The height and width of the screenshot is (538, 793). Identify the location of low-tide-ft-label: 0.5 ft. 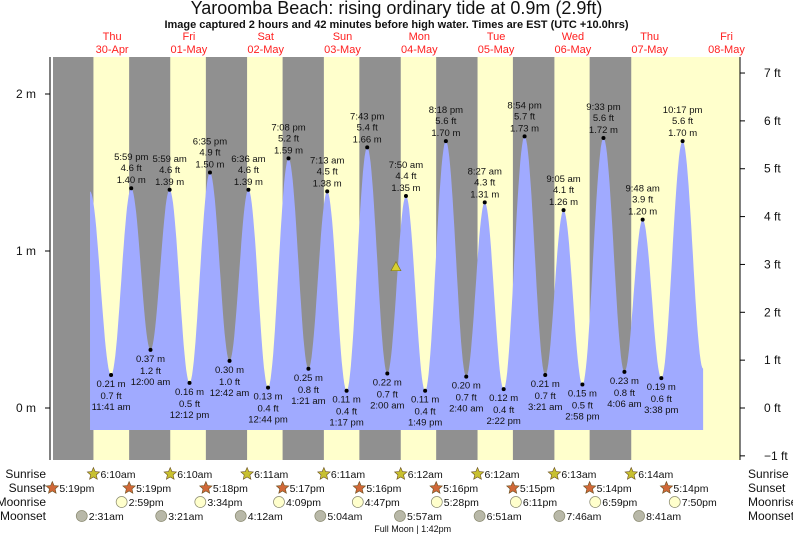
(582, 405).